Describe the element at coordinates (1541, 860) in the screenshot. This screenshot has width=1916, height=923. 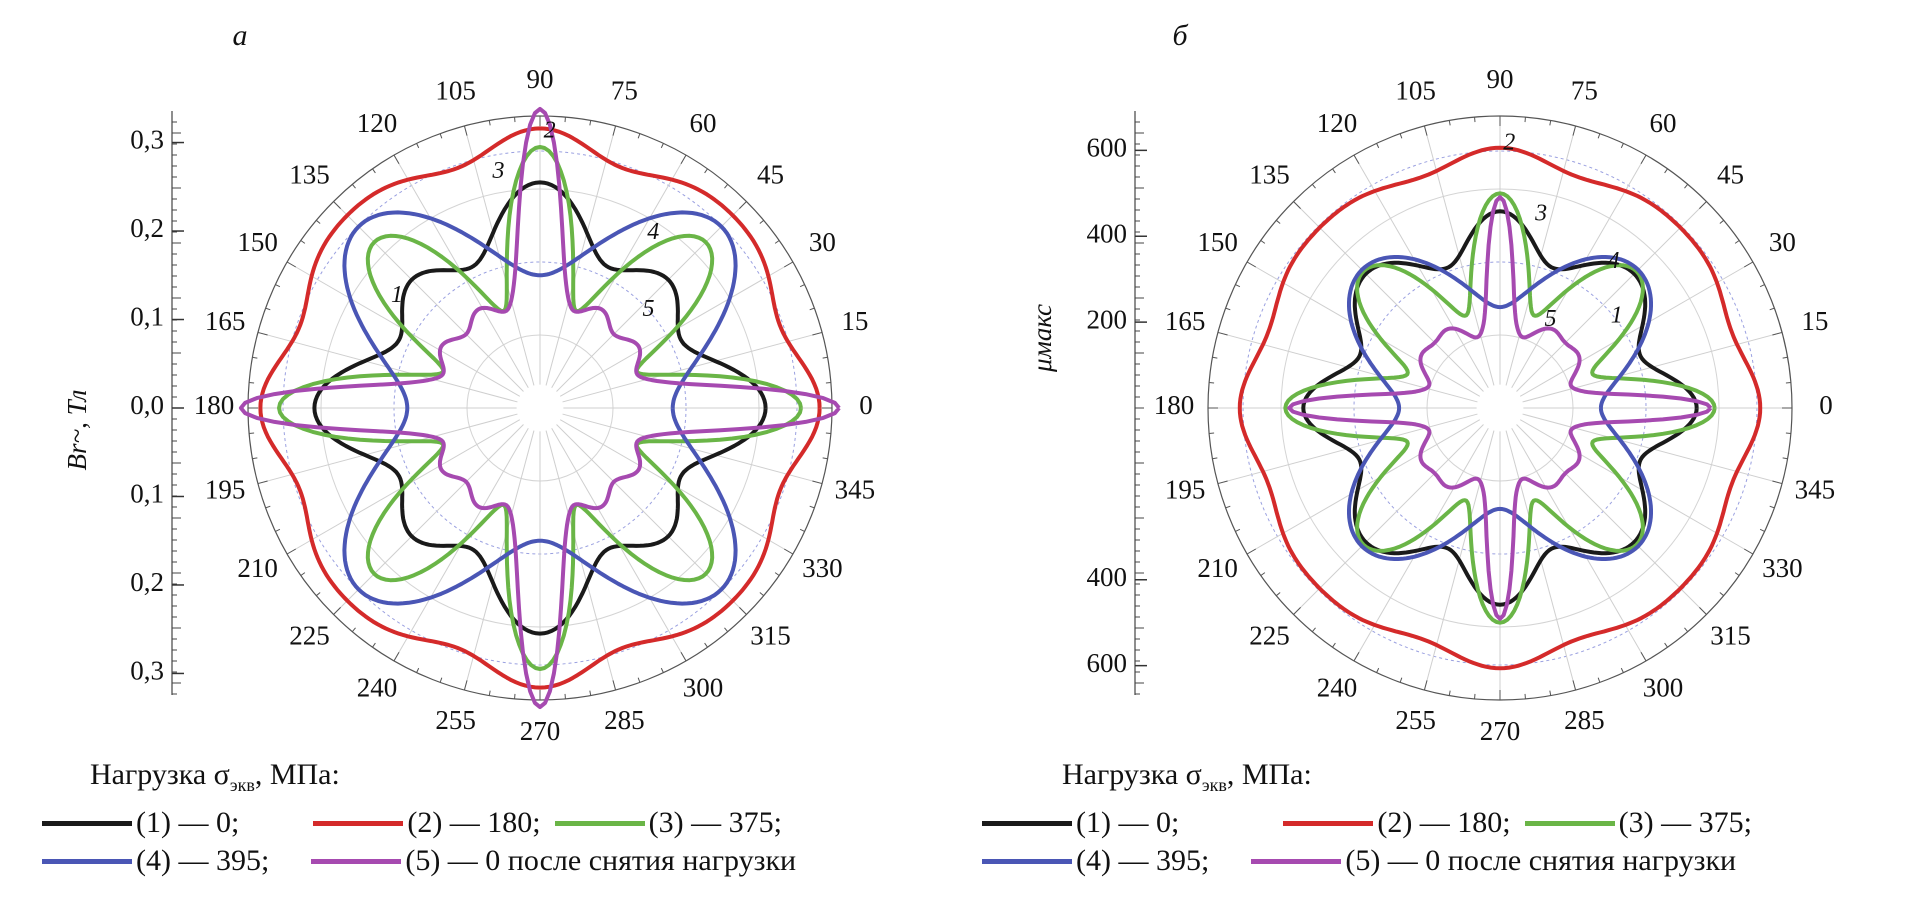
I see `legend-b-label-5: (5) — 0 после снятия нагрузки` at that location.